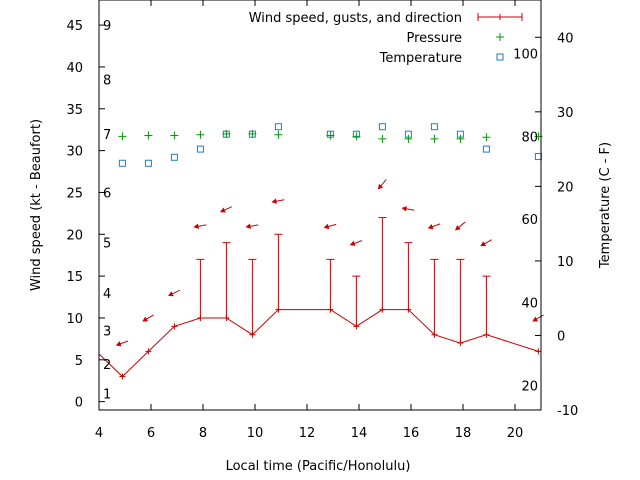  I want to click on beaufort-label: 1, so click(107, 394).